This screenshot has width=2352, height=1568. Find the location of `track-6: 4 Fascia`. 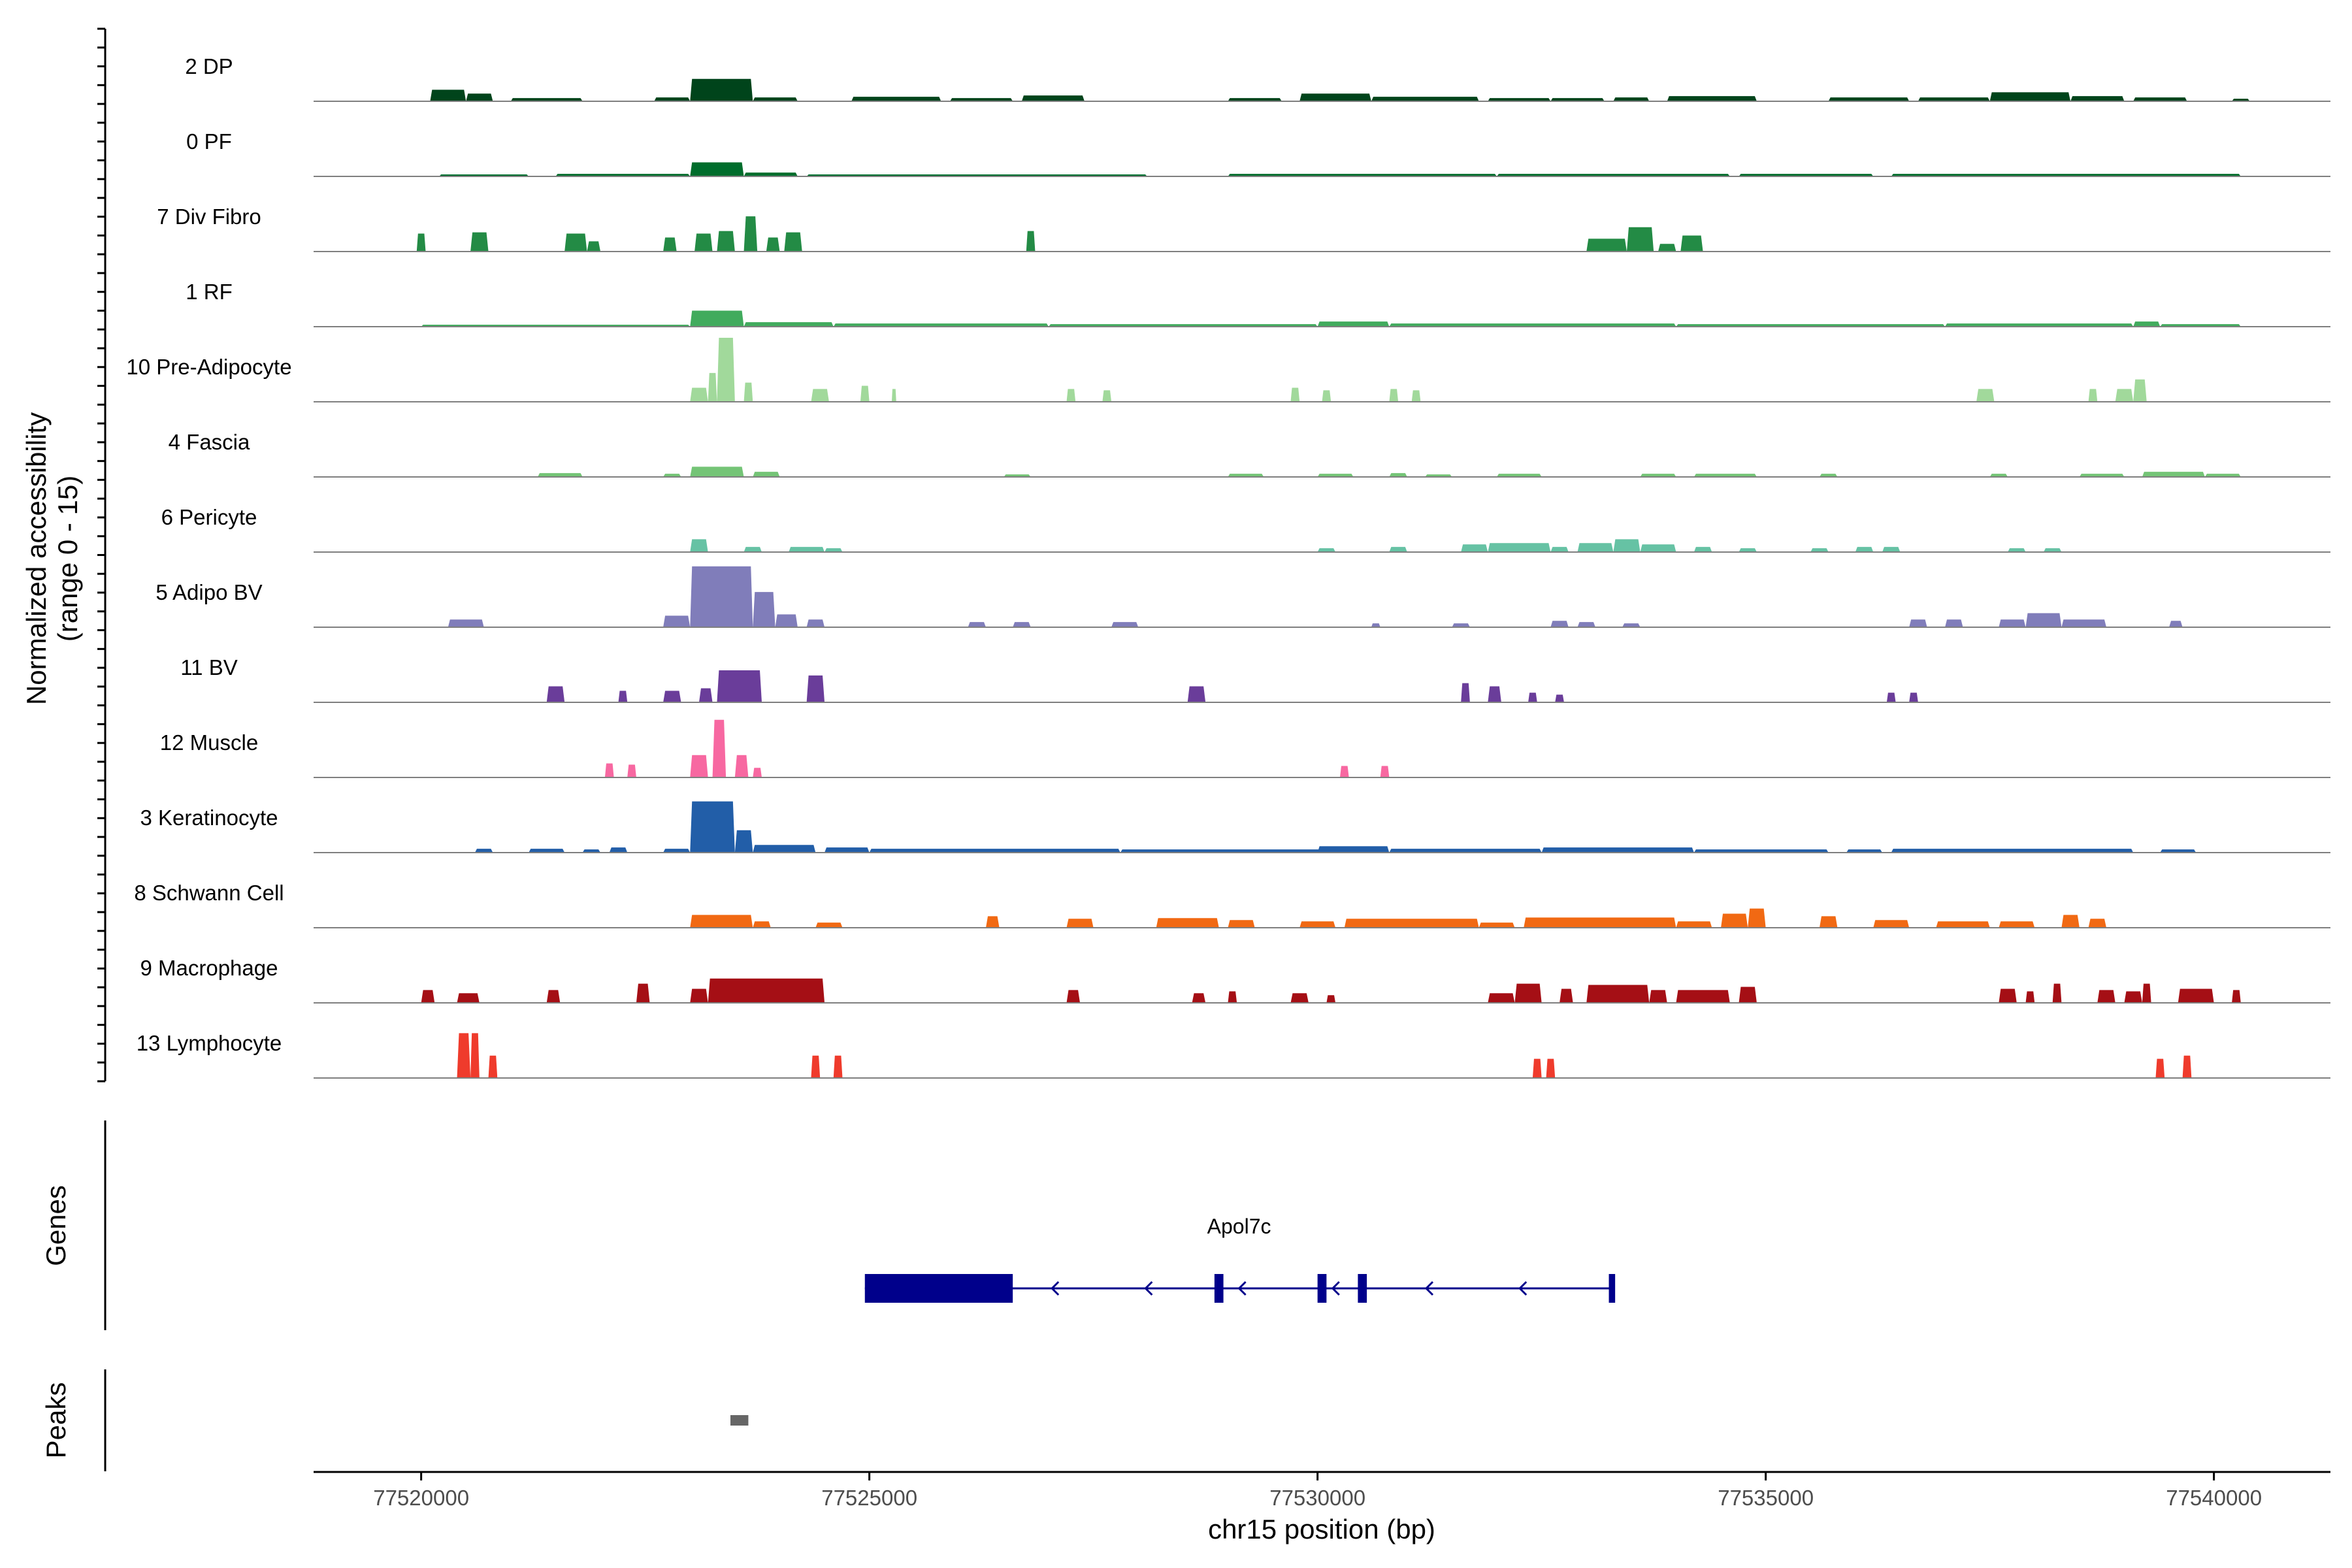

track-6: 4 Fascia is located at coordinates (1249, 454).